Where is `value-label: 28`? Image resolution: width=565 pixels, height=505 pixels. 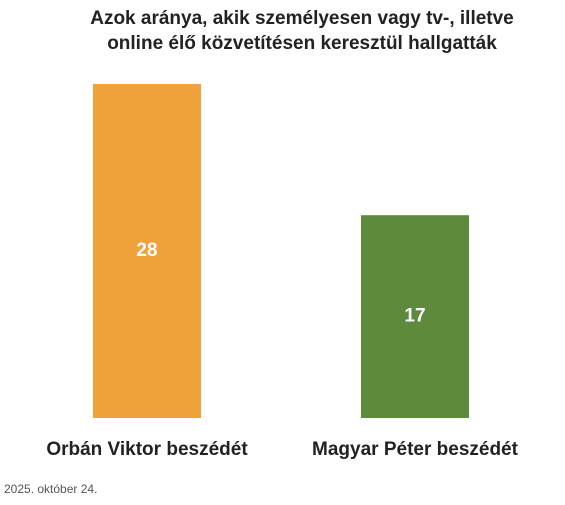
value-label: 28 is located at coordinates (146, 250).